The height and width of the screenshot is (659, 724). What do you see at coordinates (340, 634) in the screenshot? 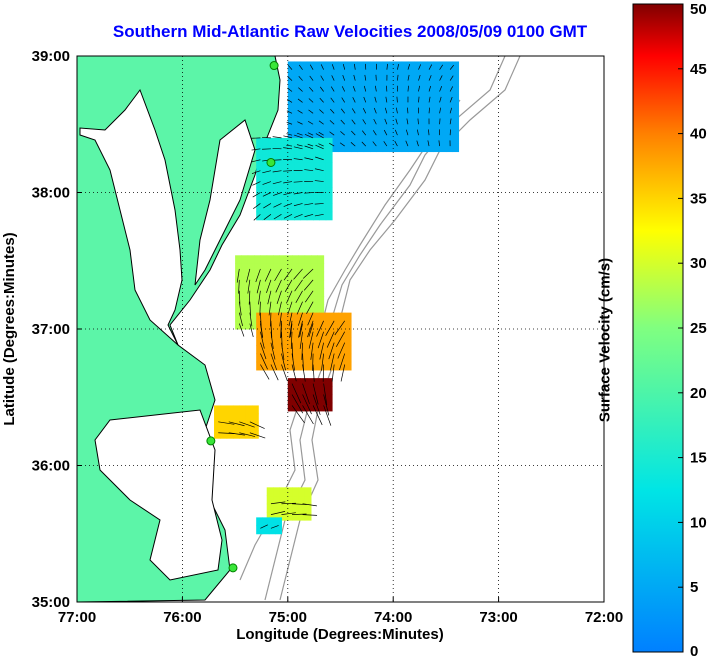
I see `x-axis-label: Longitude (Degrees:Minutes)` at bounding box center [340, 634].